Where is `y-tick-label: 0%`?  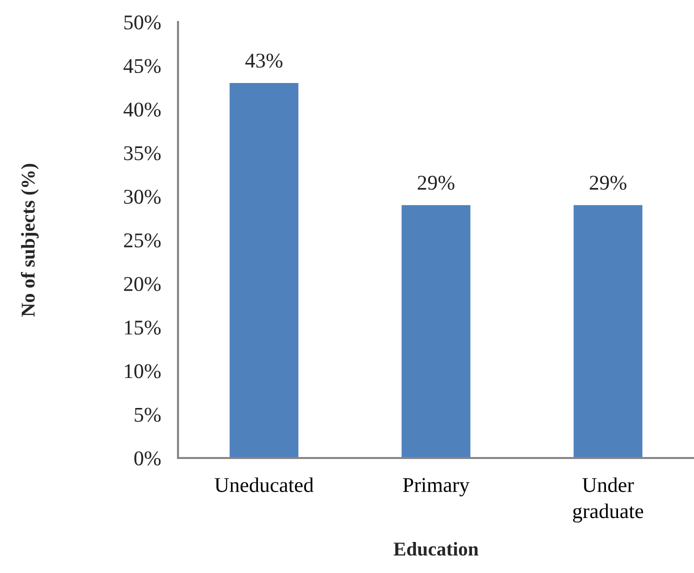 y-tick-label: 0% is located at coordinates (147, 458).